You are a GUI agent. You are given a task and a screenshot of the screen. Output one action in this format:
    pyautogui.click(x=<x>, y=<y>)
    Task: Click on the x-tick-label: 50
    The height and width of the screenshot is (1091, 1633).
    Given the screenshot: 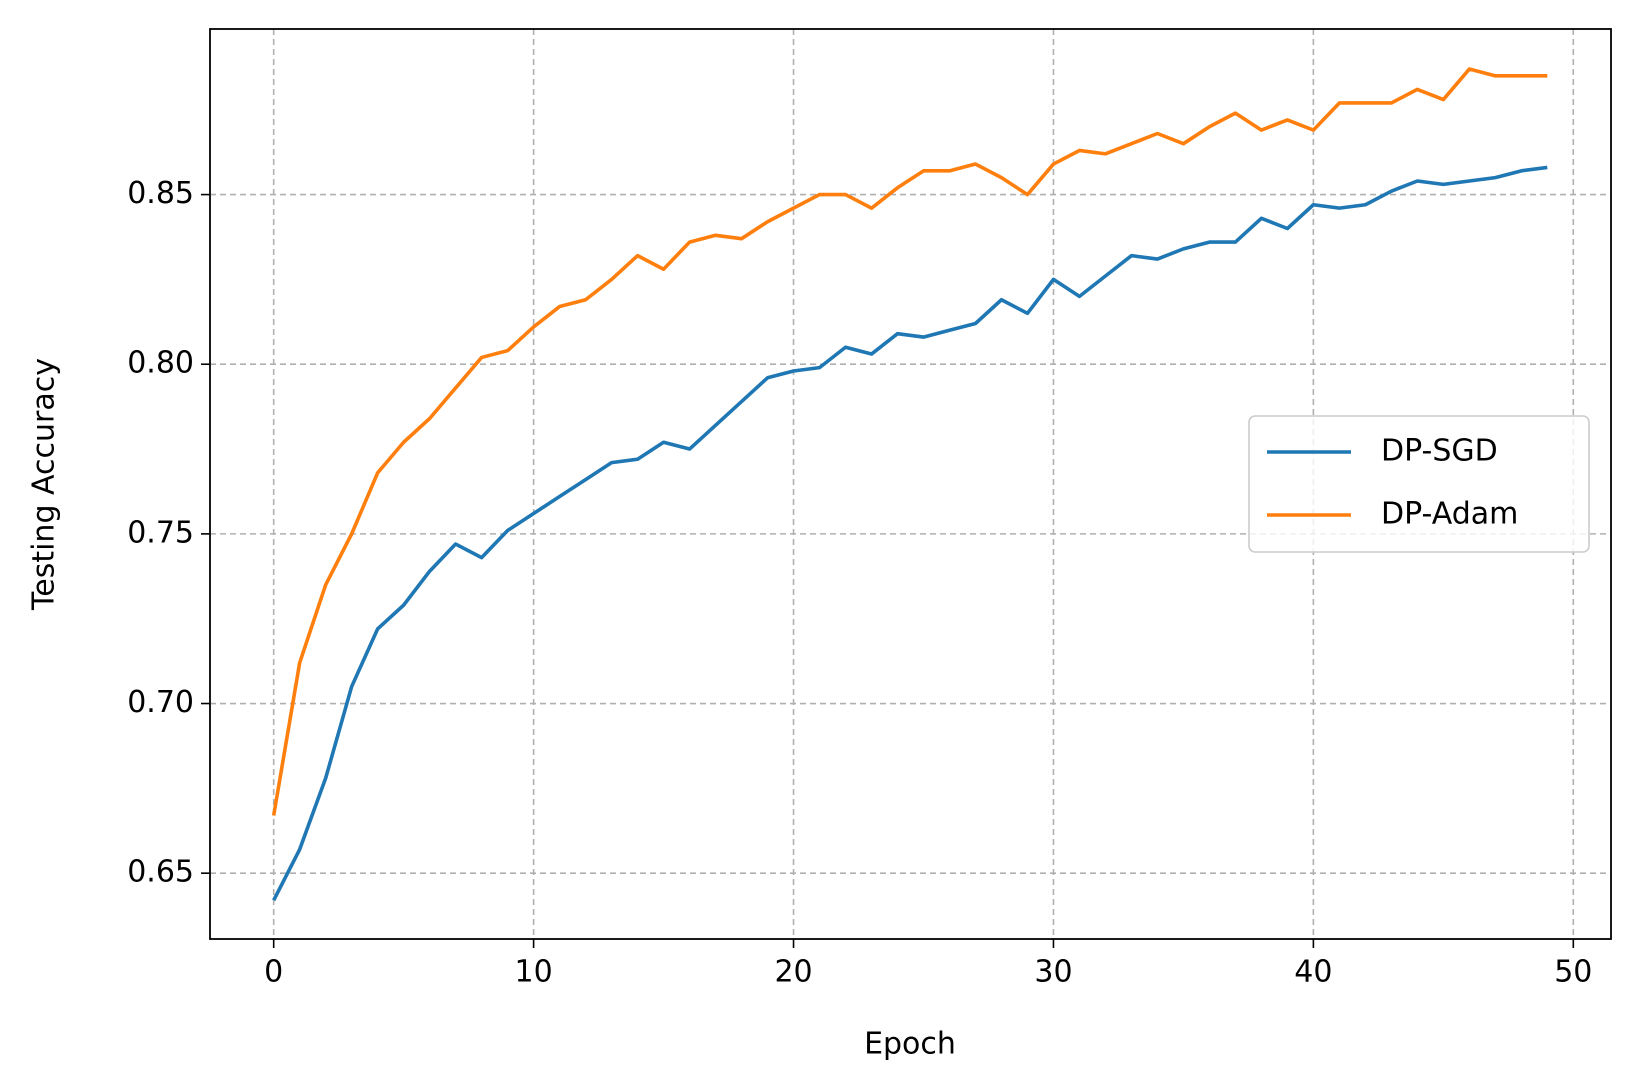 What is the action you would take?
    pyautogui.click(x=1573, y=972)
    